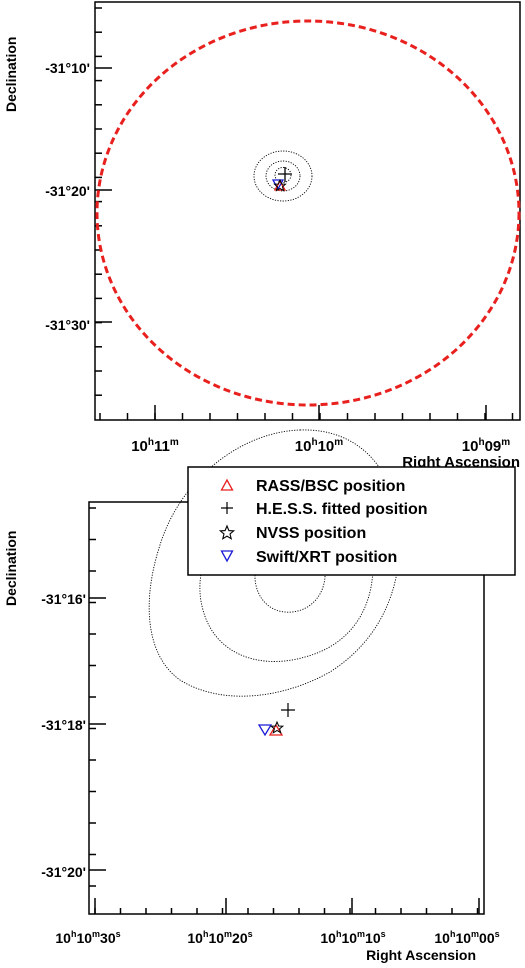  I want to click on top-contour-outer, so click(283, 176).